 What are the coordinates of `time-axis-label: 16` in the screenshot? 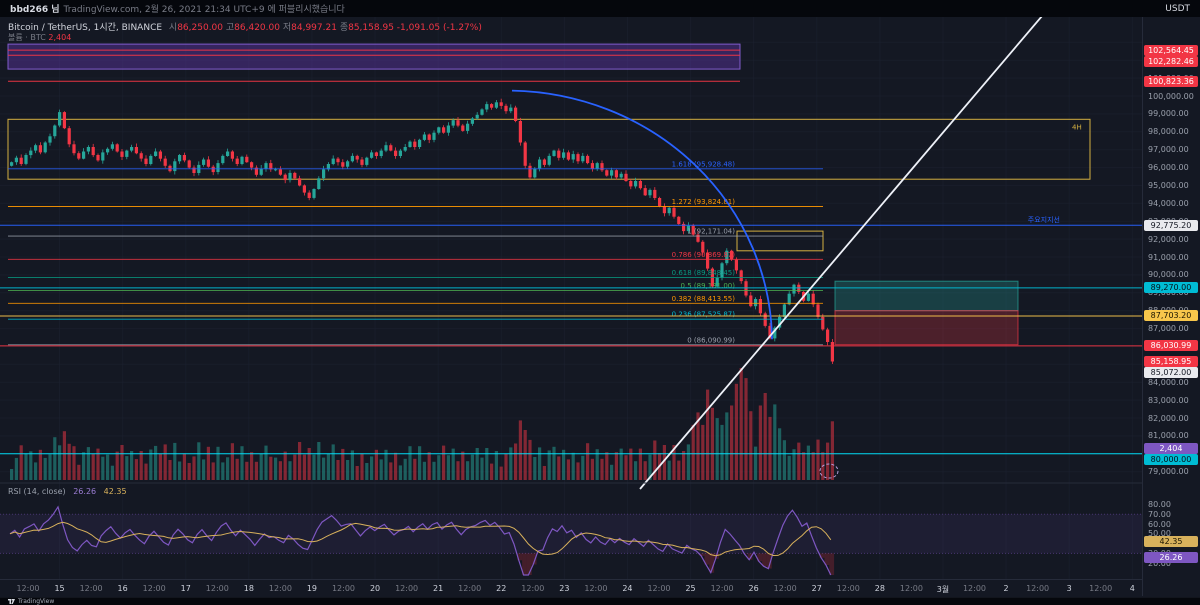 It's located at (122, 588).